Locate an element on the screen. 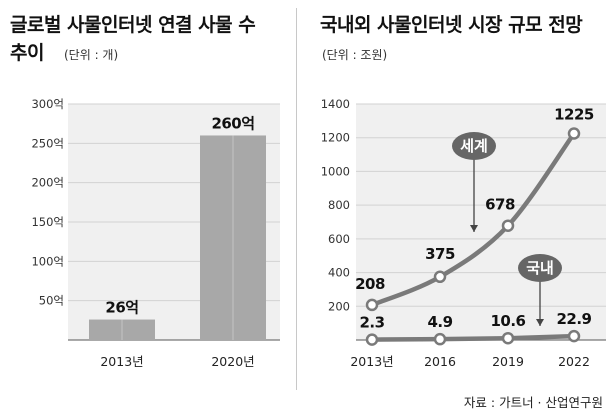  y-tick-label: 1200 is located at coordinates (335, 138).